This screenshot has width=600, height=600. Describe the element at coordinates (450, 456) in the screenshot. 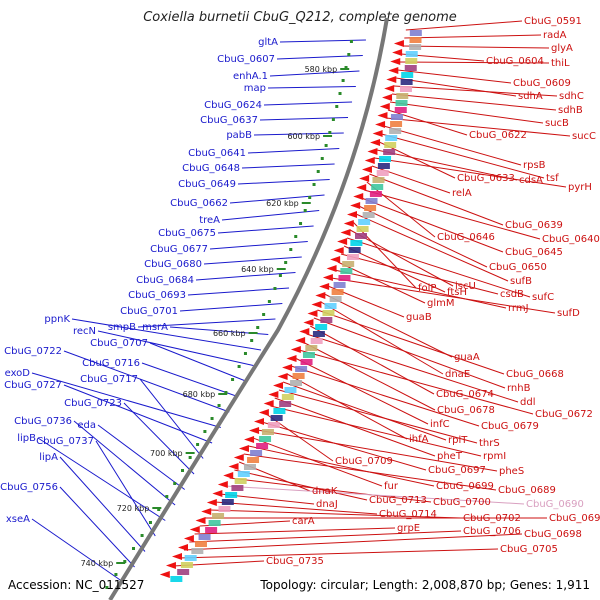

I see `right-label-phet: pheT` at that location.